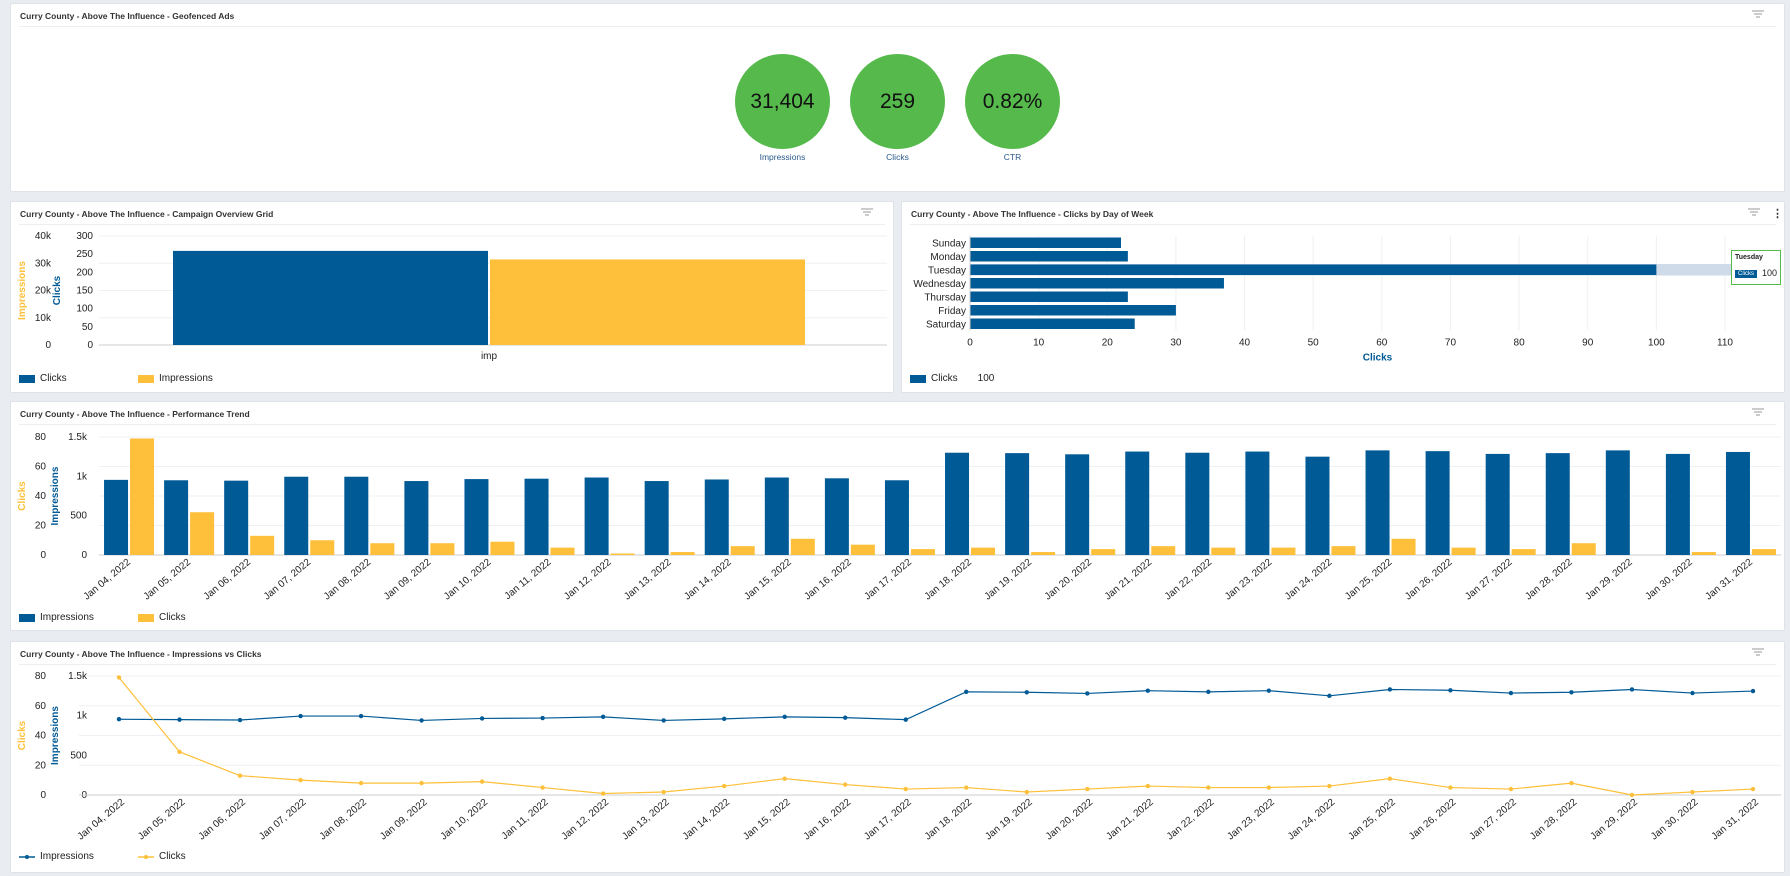  I want to click on legend-item-clicks: Clicks 100, so click(952, 378).